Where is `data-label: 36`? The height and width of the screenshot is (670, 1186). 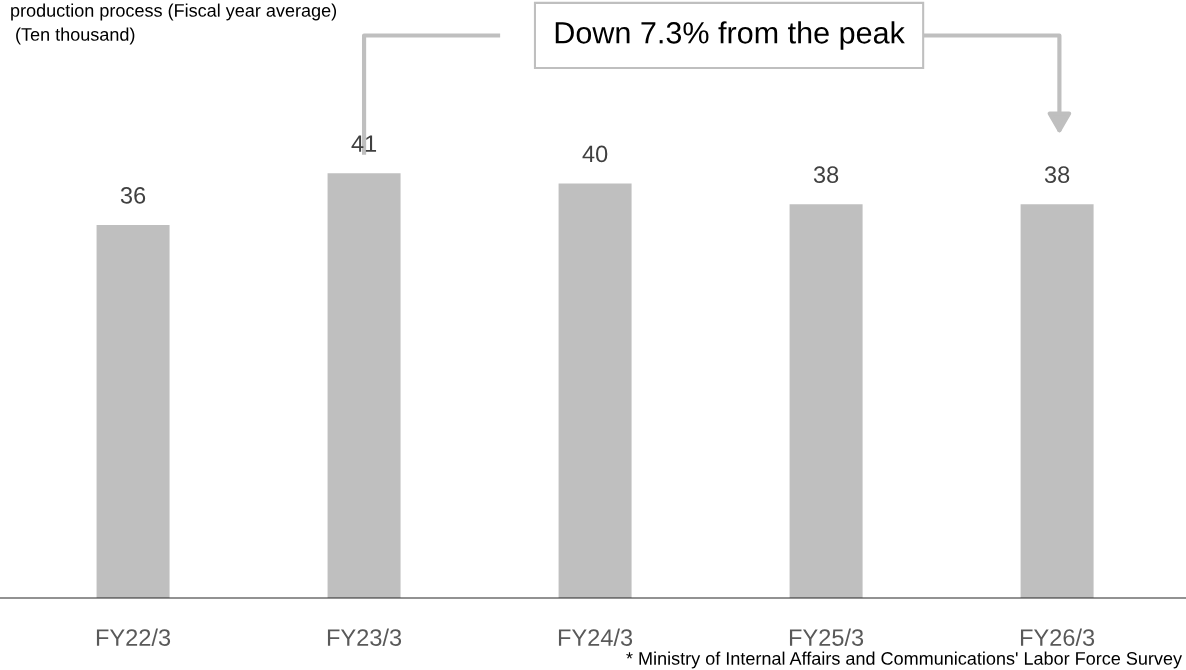
data-label: 36 is located at coordinates (133, 195).